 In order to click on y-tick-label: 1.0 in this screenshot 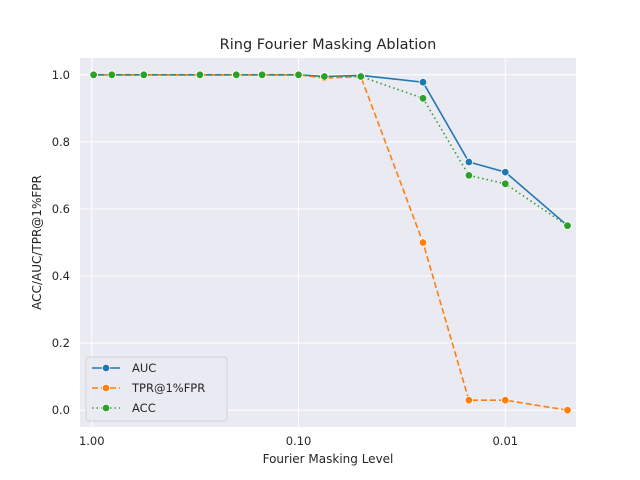, I will do `click(61, 75)`.